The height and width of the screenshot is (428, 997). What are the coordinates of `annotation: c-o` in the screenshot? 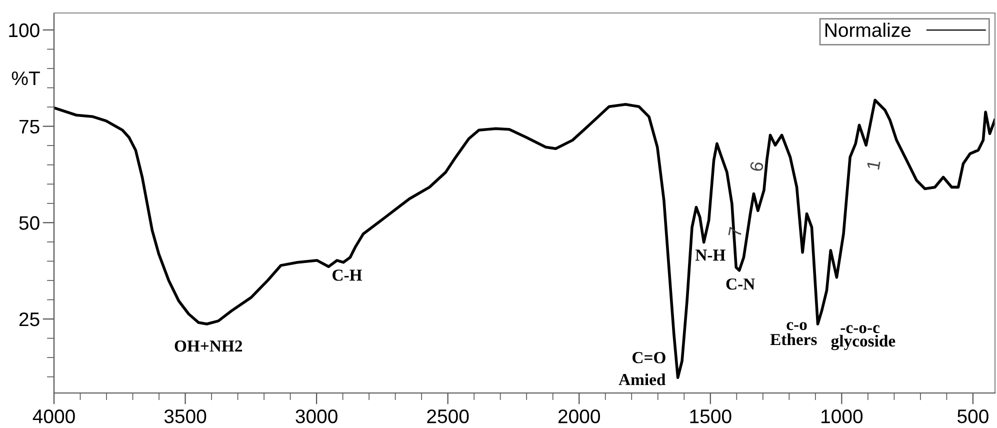 It's located at (796, 326).